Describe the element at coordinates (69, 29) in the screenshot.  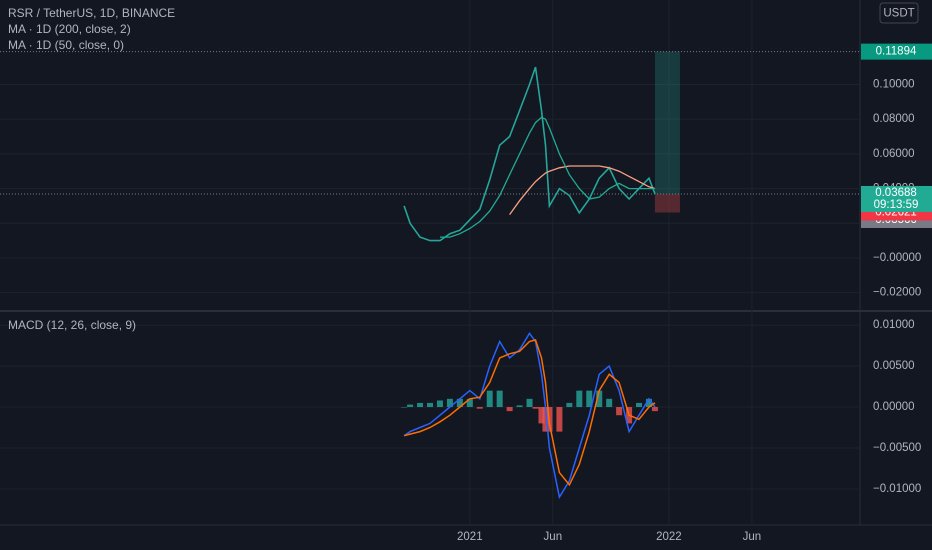
I see `legend-entry: MA · 1D (200, close, 2)` at that location.